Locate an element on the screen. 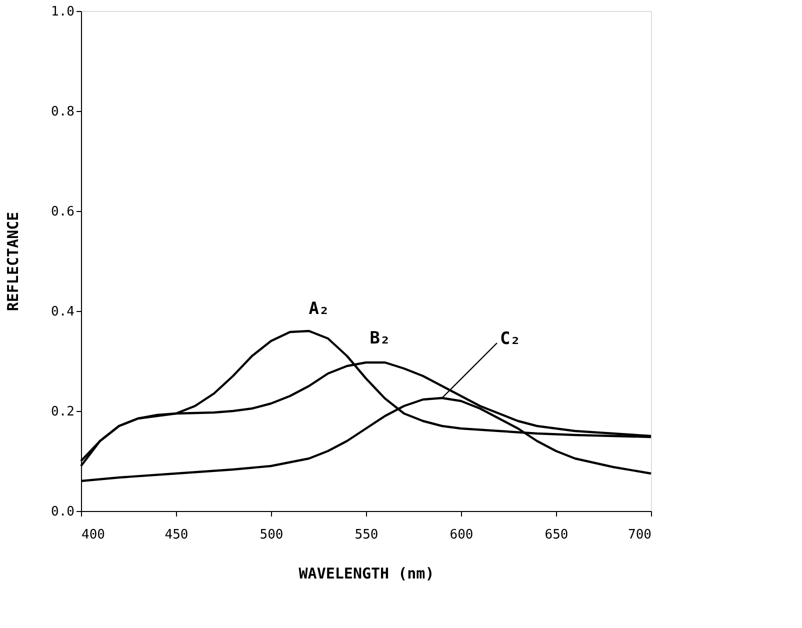 The height and width of the screenshot is (628, 802). series-label: B₂ is located at coordinates (380, 338).